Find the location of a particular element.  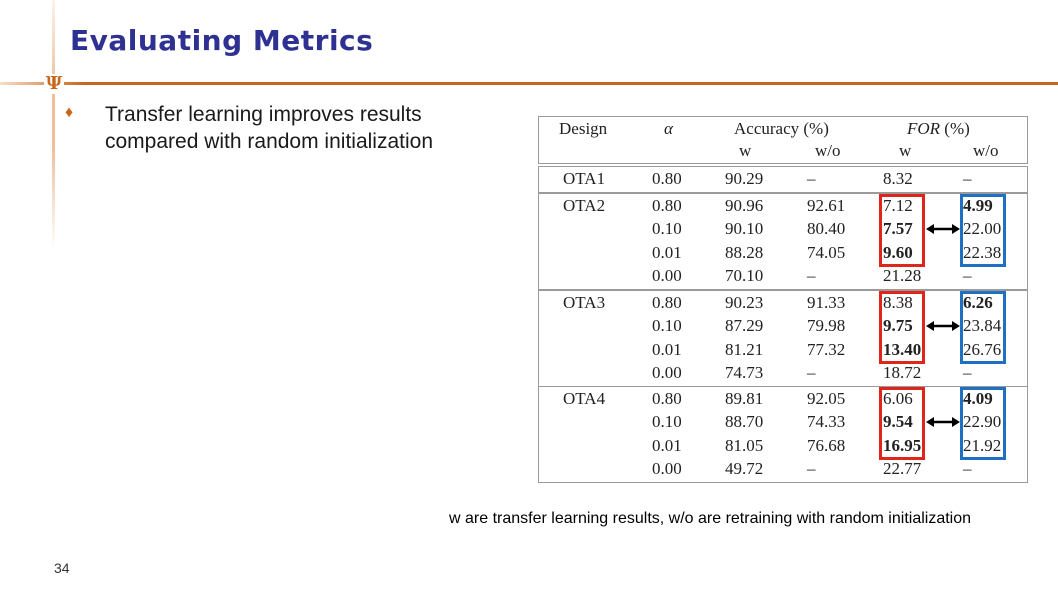

cell-design: OTA3 is located at coordinates (584, 302).